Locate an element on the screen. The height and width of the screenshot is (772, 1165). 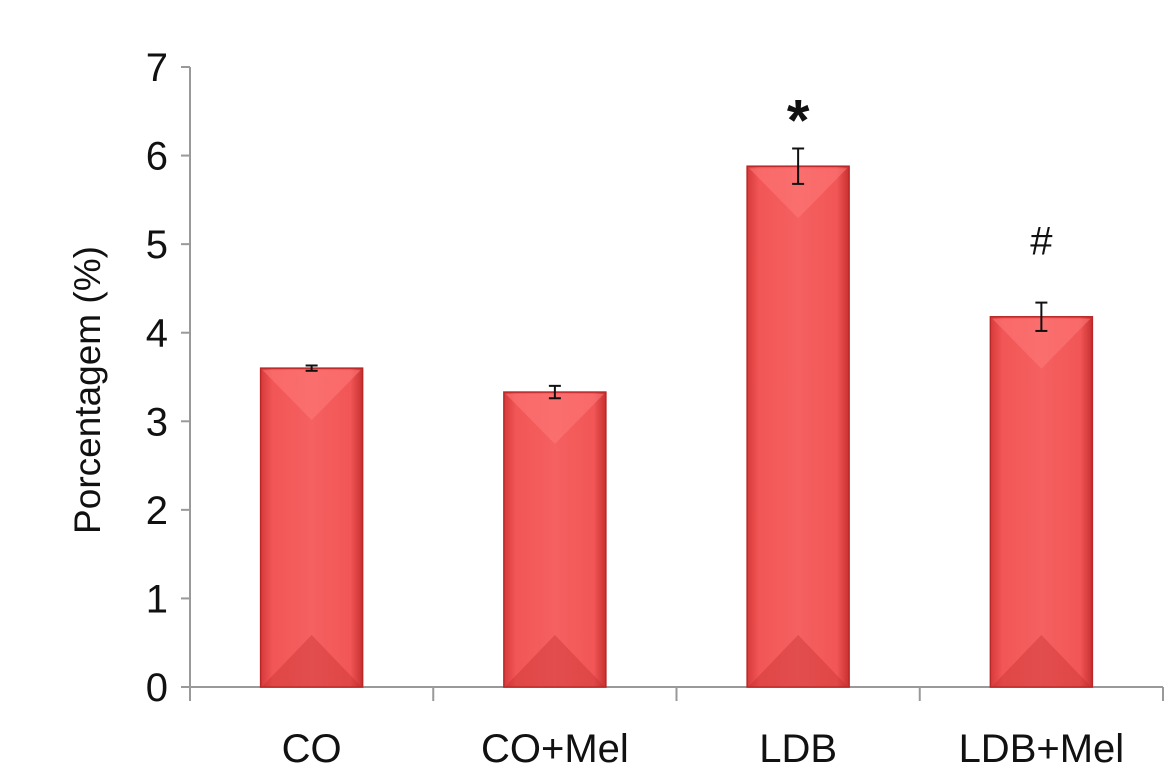
x-tick-label: CO+Mel is located at coordinates (555, 749).